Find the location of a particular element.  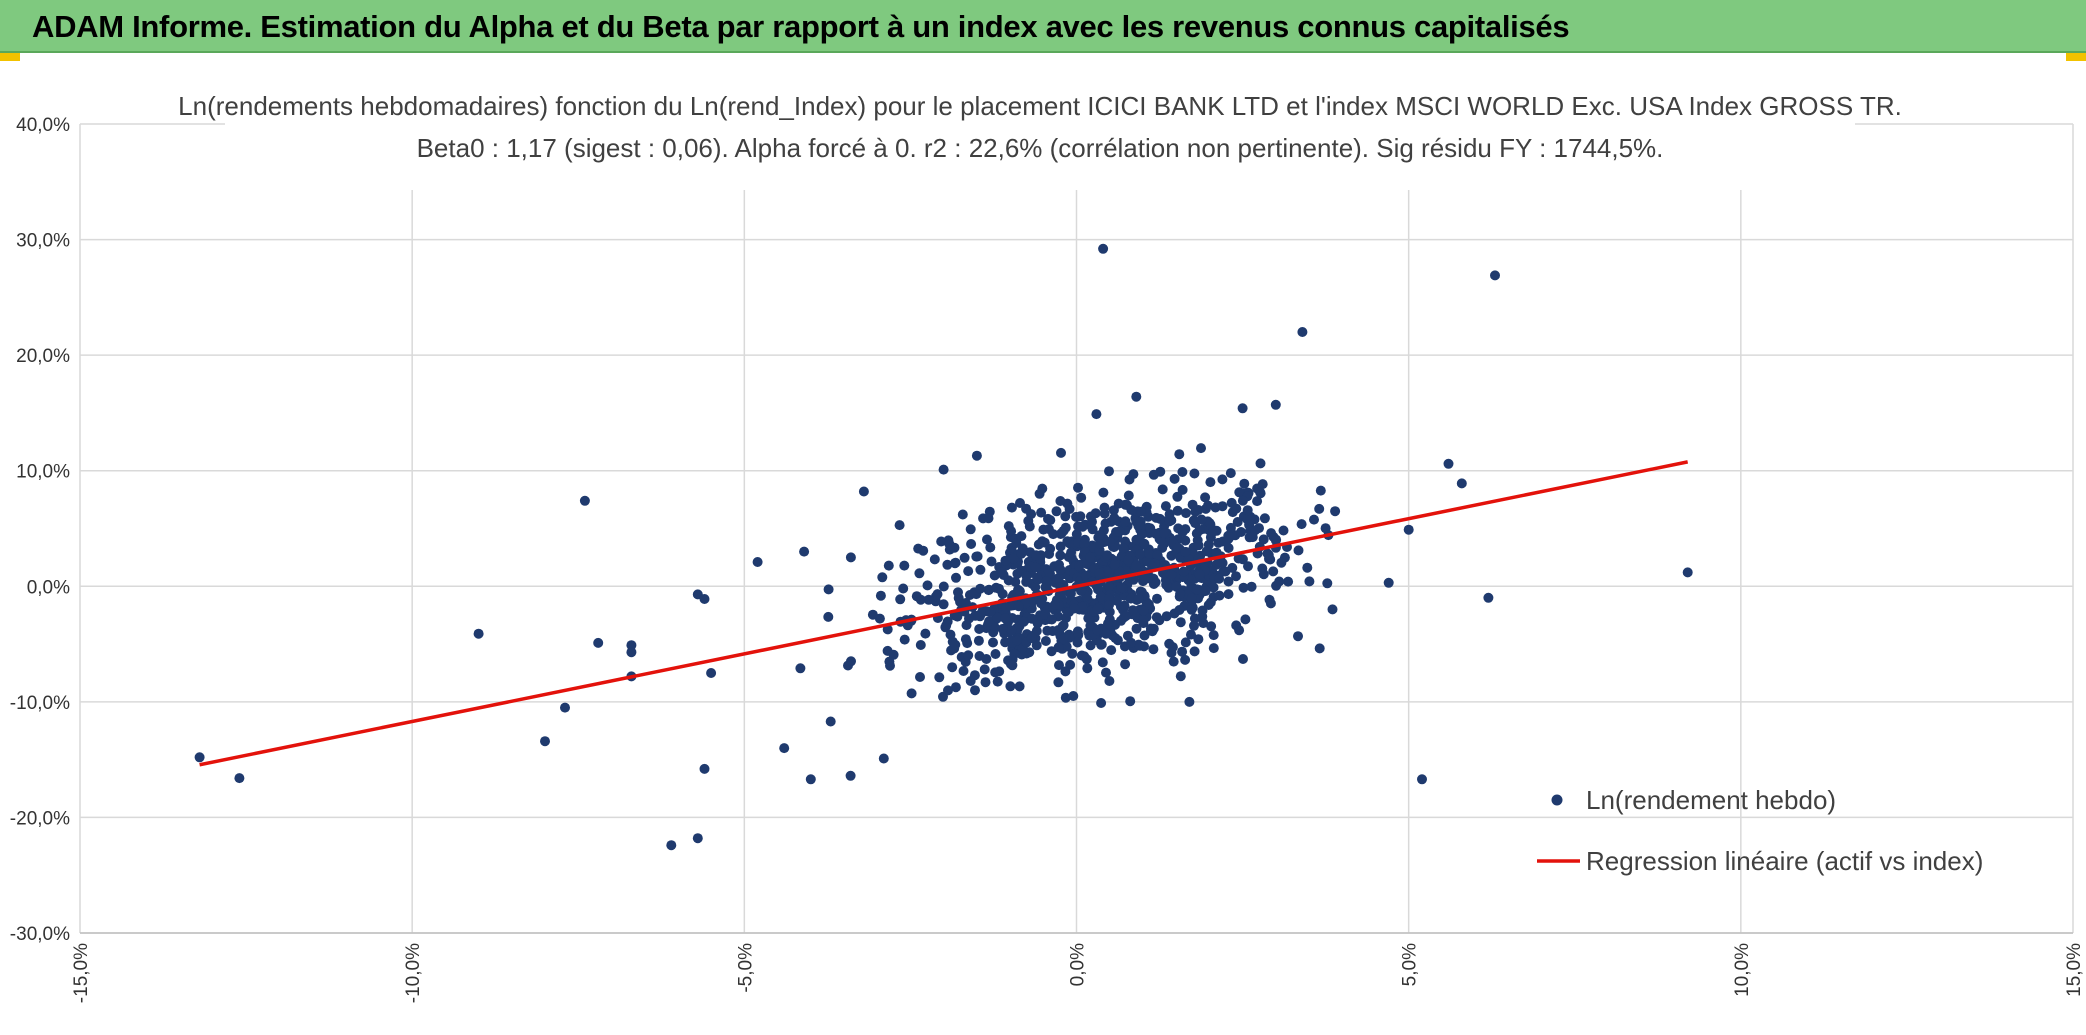

y-tick-label: -10,0% is located at coordinates (40, 703).